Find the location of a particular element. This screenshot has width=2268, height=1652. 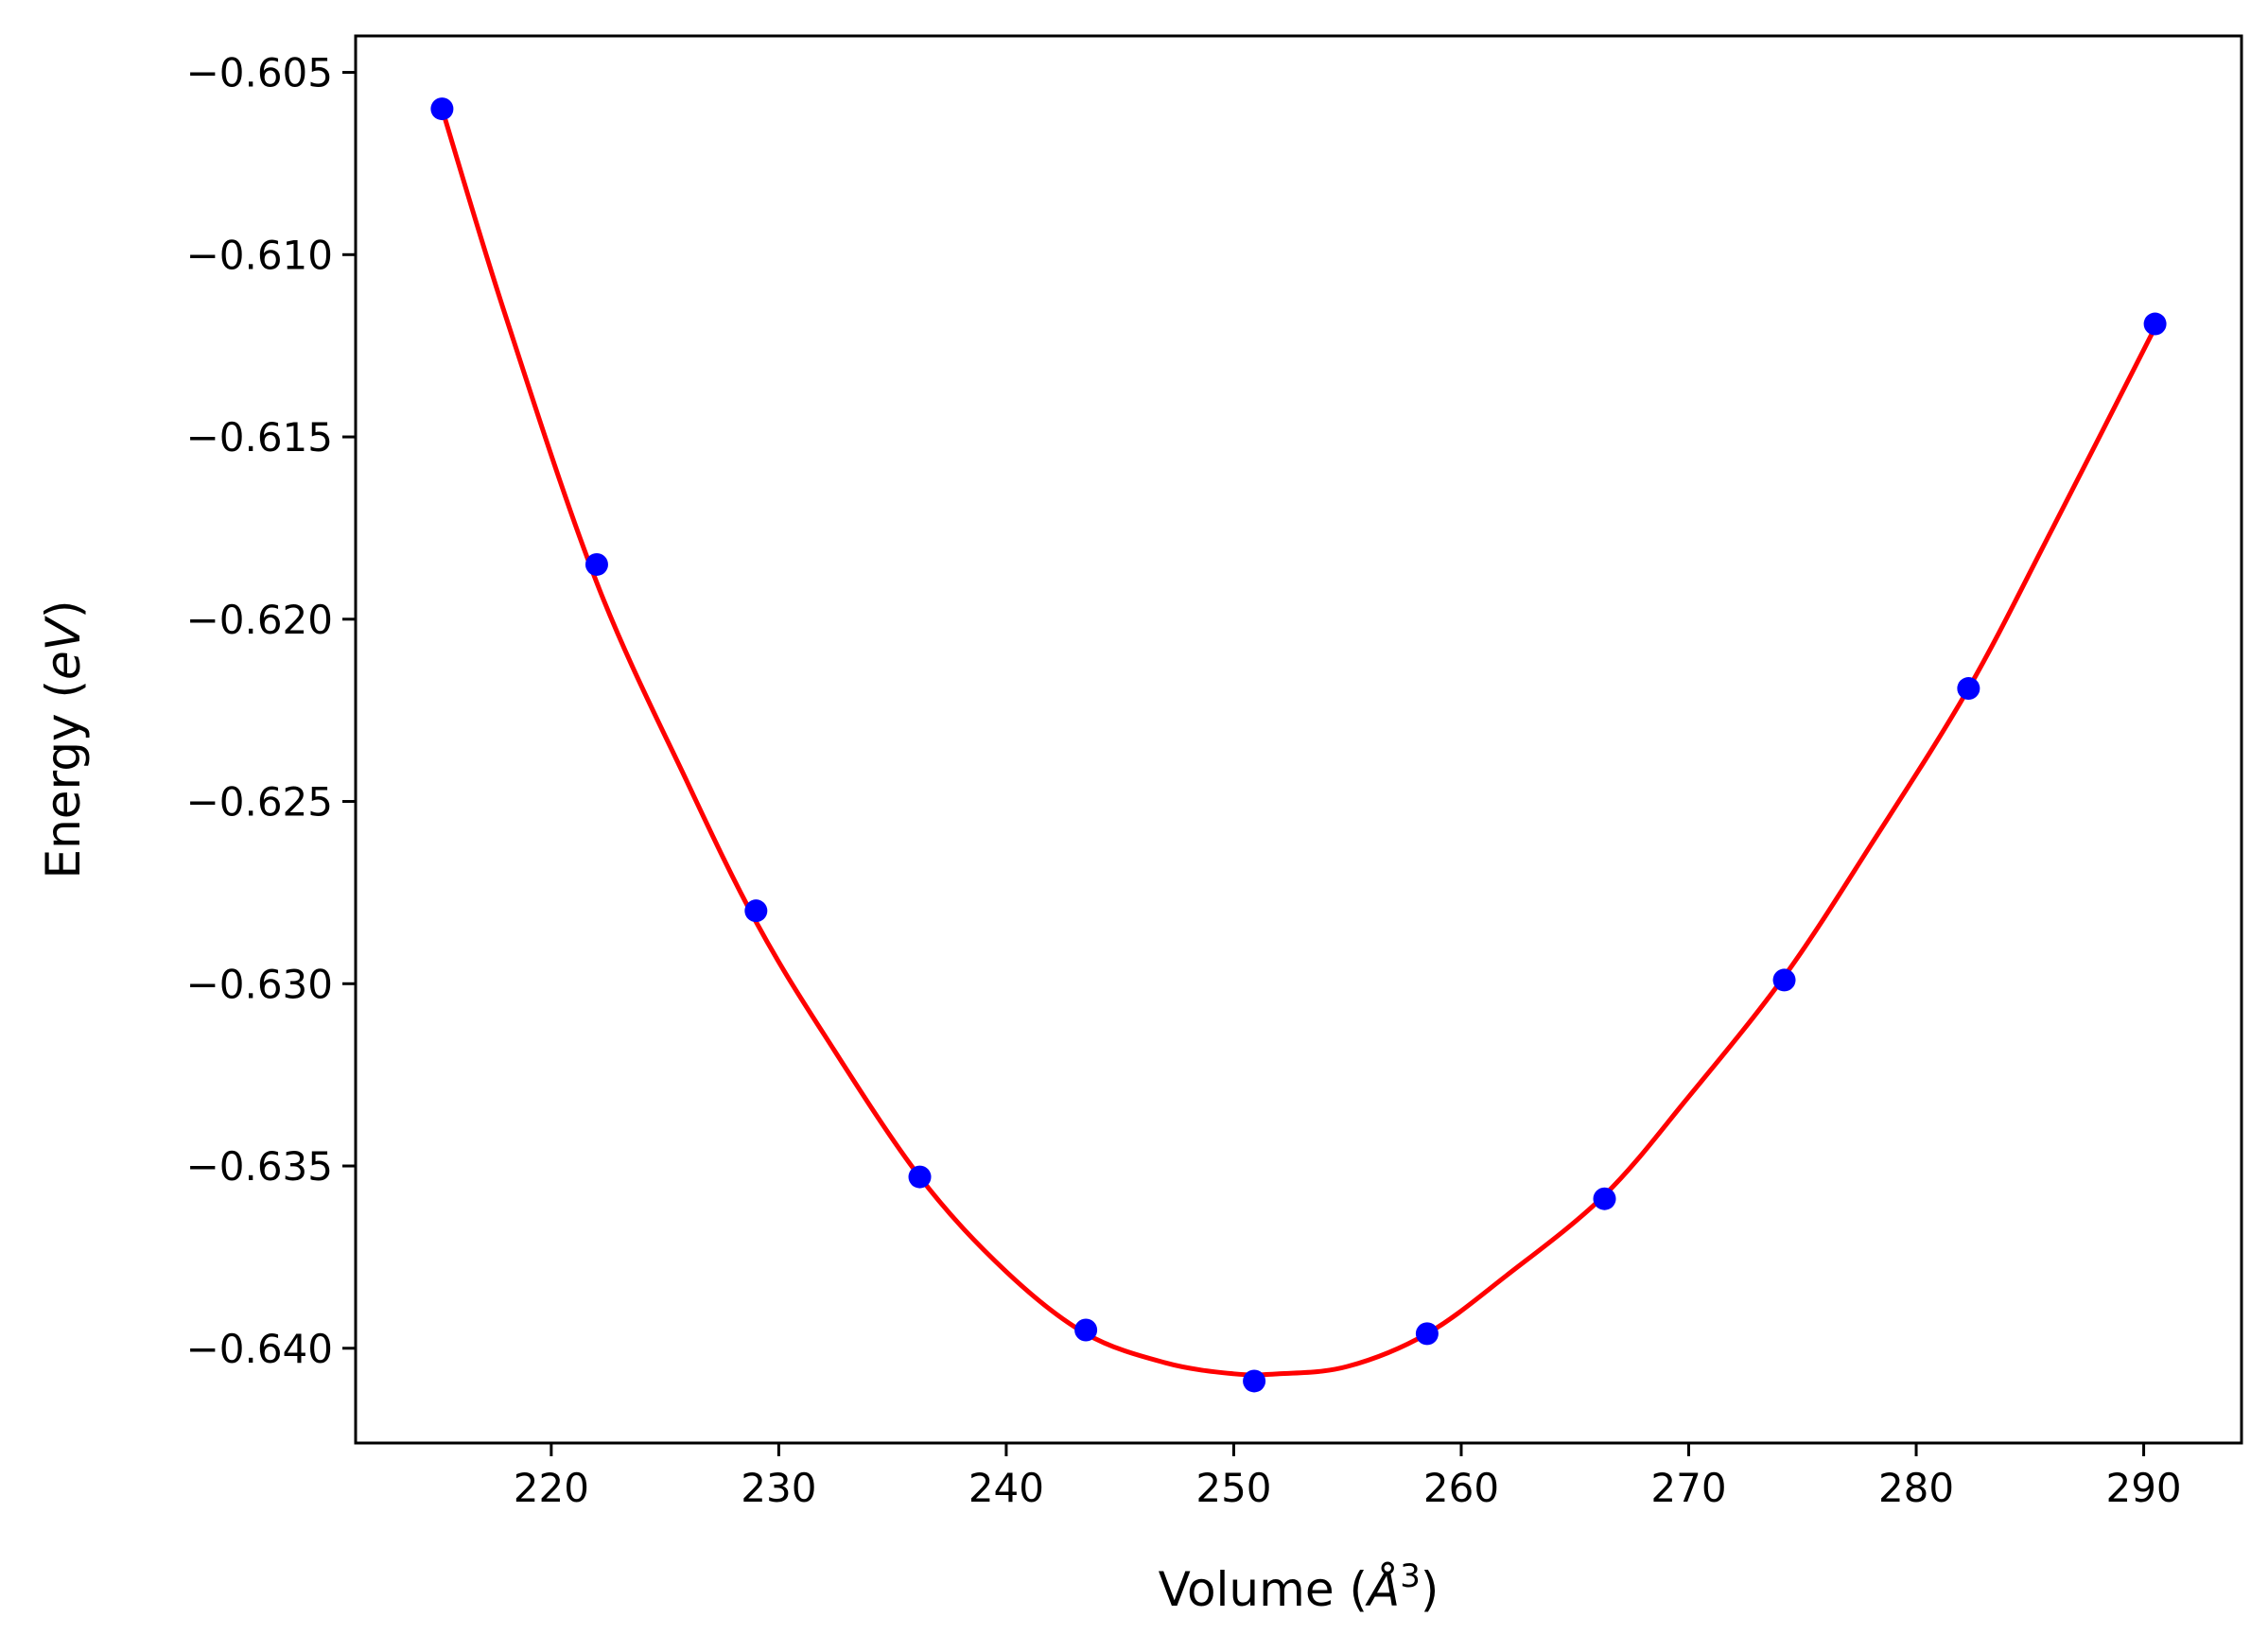

y-tick-label: −0.610 is located at coordinates (259, 255).